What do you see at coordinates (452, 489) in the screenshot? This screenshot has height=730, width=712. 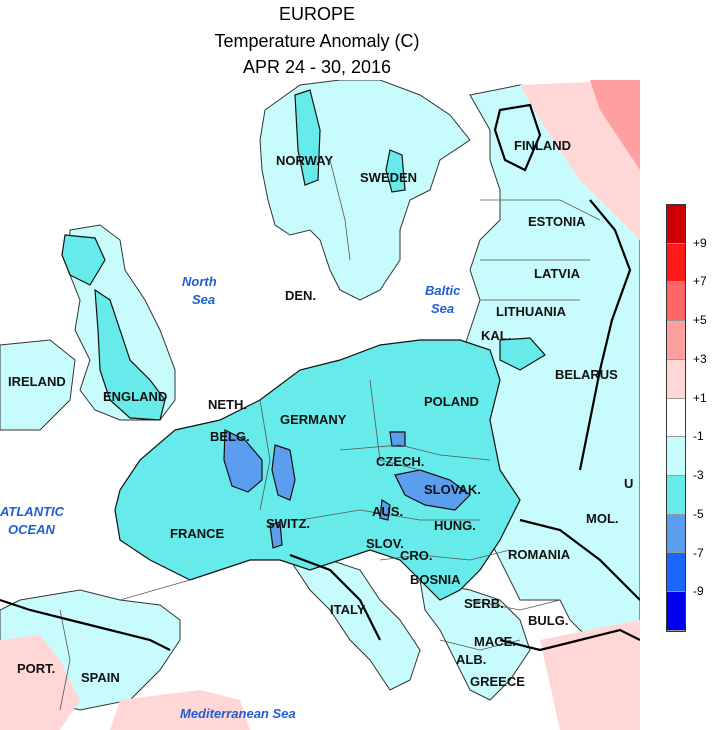 I see `label-slovak: SLOVAK.` at bounding box center [452, 489].